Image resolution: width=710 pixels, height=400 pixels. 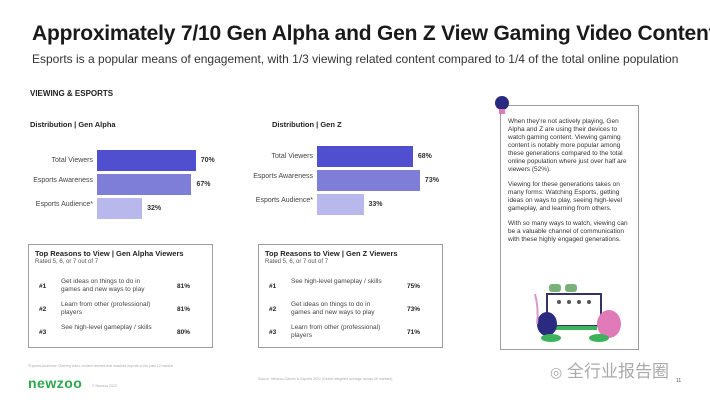 What do you see at coordinates (424, 156) in the screenshot?
I see `bar-value: 68%` at bounding box center [424, 156].